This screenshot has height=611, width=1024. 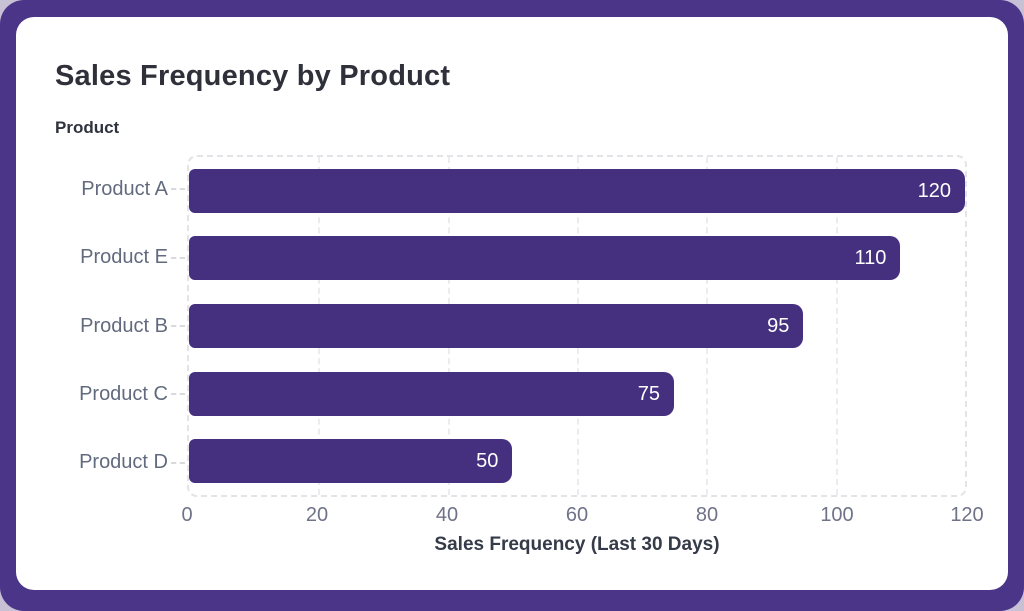 I want to click on y-label-product-d: Product D, so click(x=123, y=462).